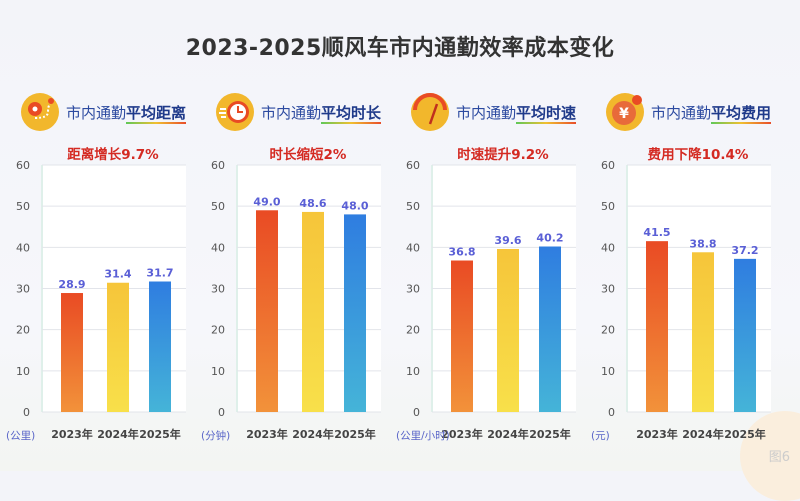  Describe the element at coordinates (461, 252) in the screenshot. I see `bar-value-label: 36.8` at that location.